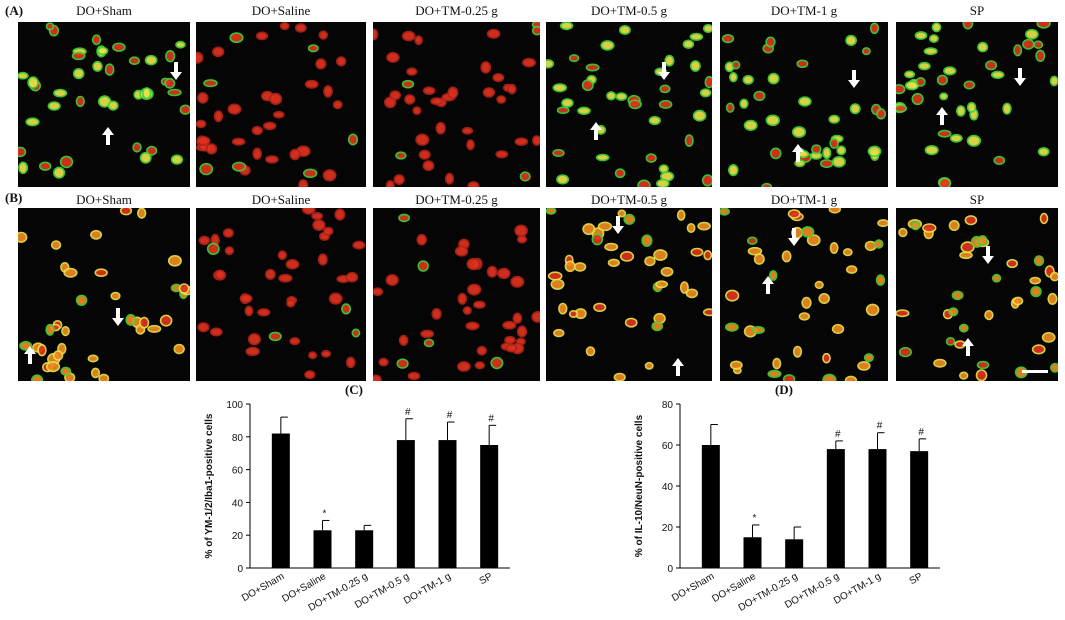  Describe the element at coordinates (408, 412) in the screenshot. I see `significance-marker: #` at that location.